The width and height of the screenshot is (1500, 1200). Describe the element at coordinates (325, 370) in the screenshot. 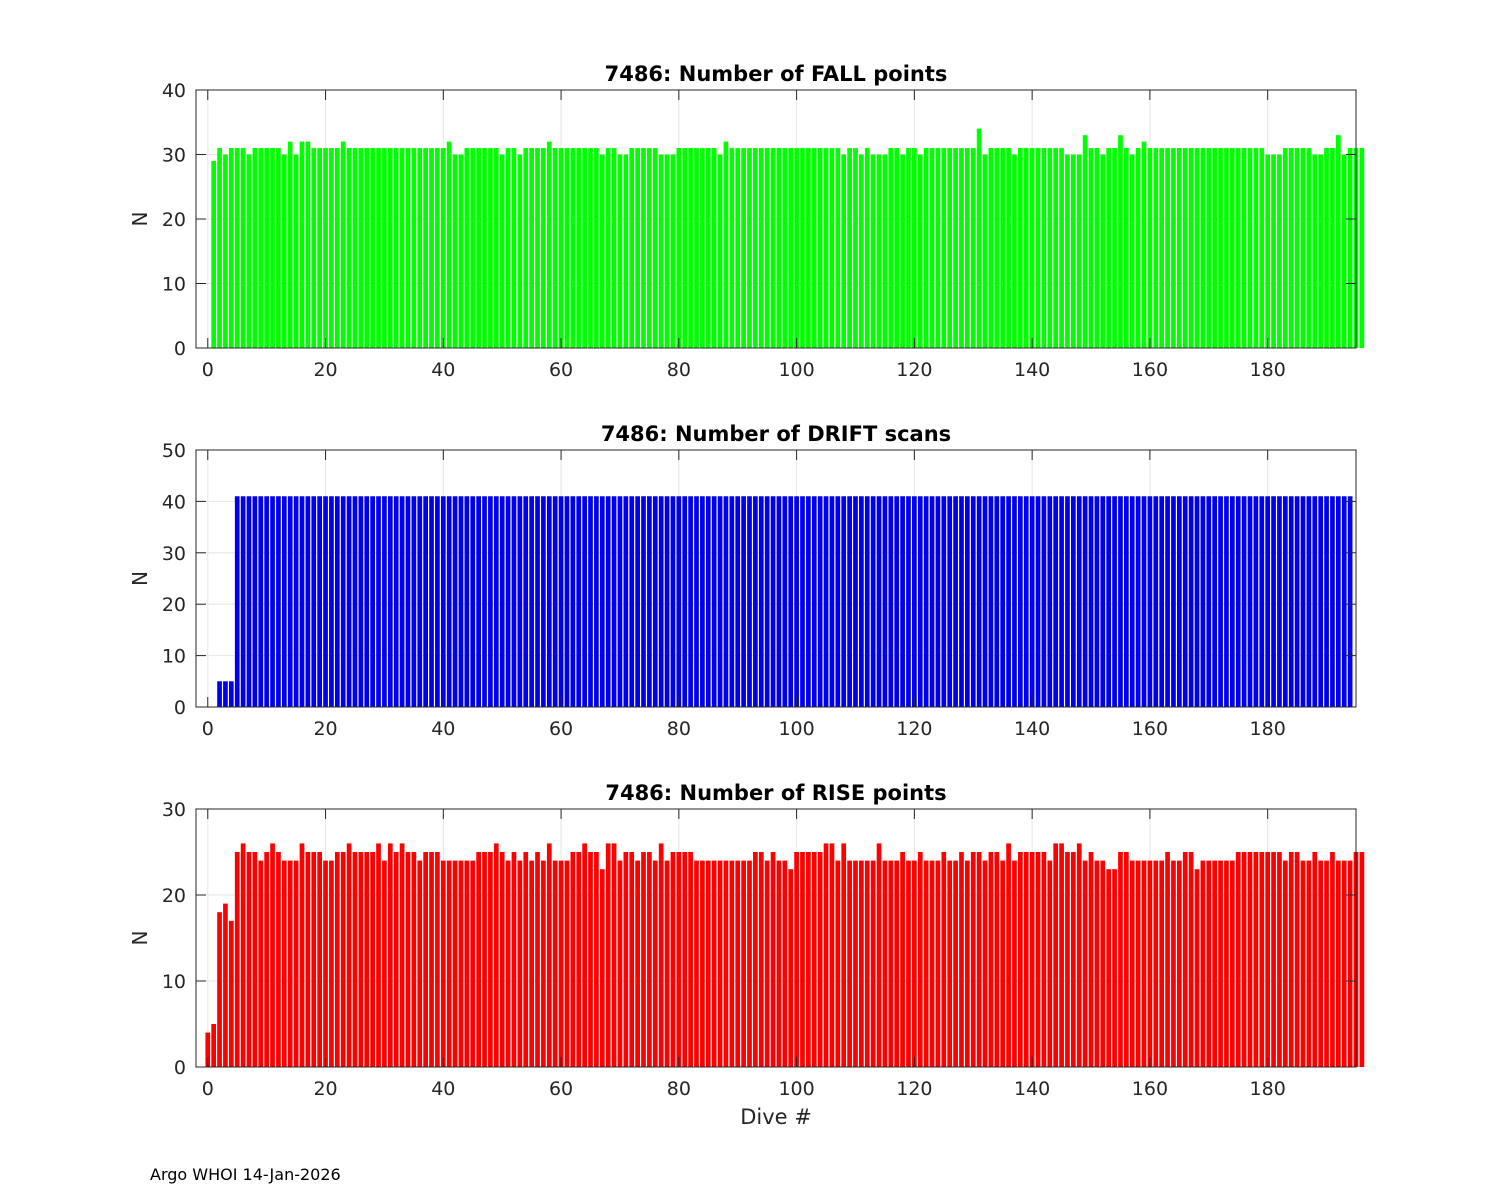

I see `x-tick-label: 20` at that location.